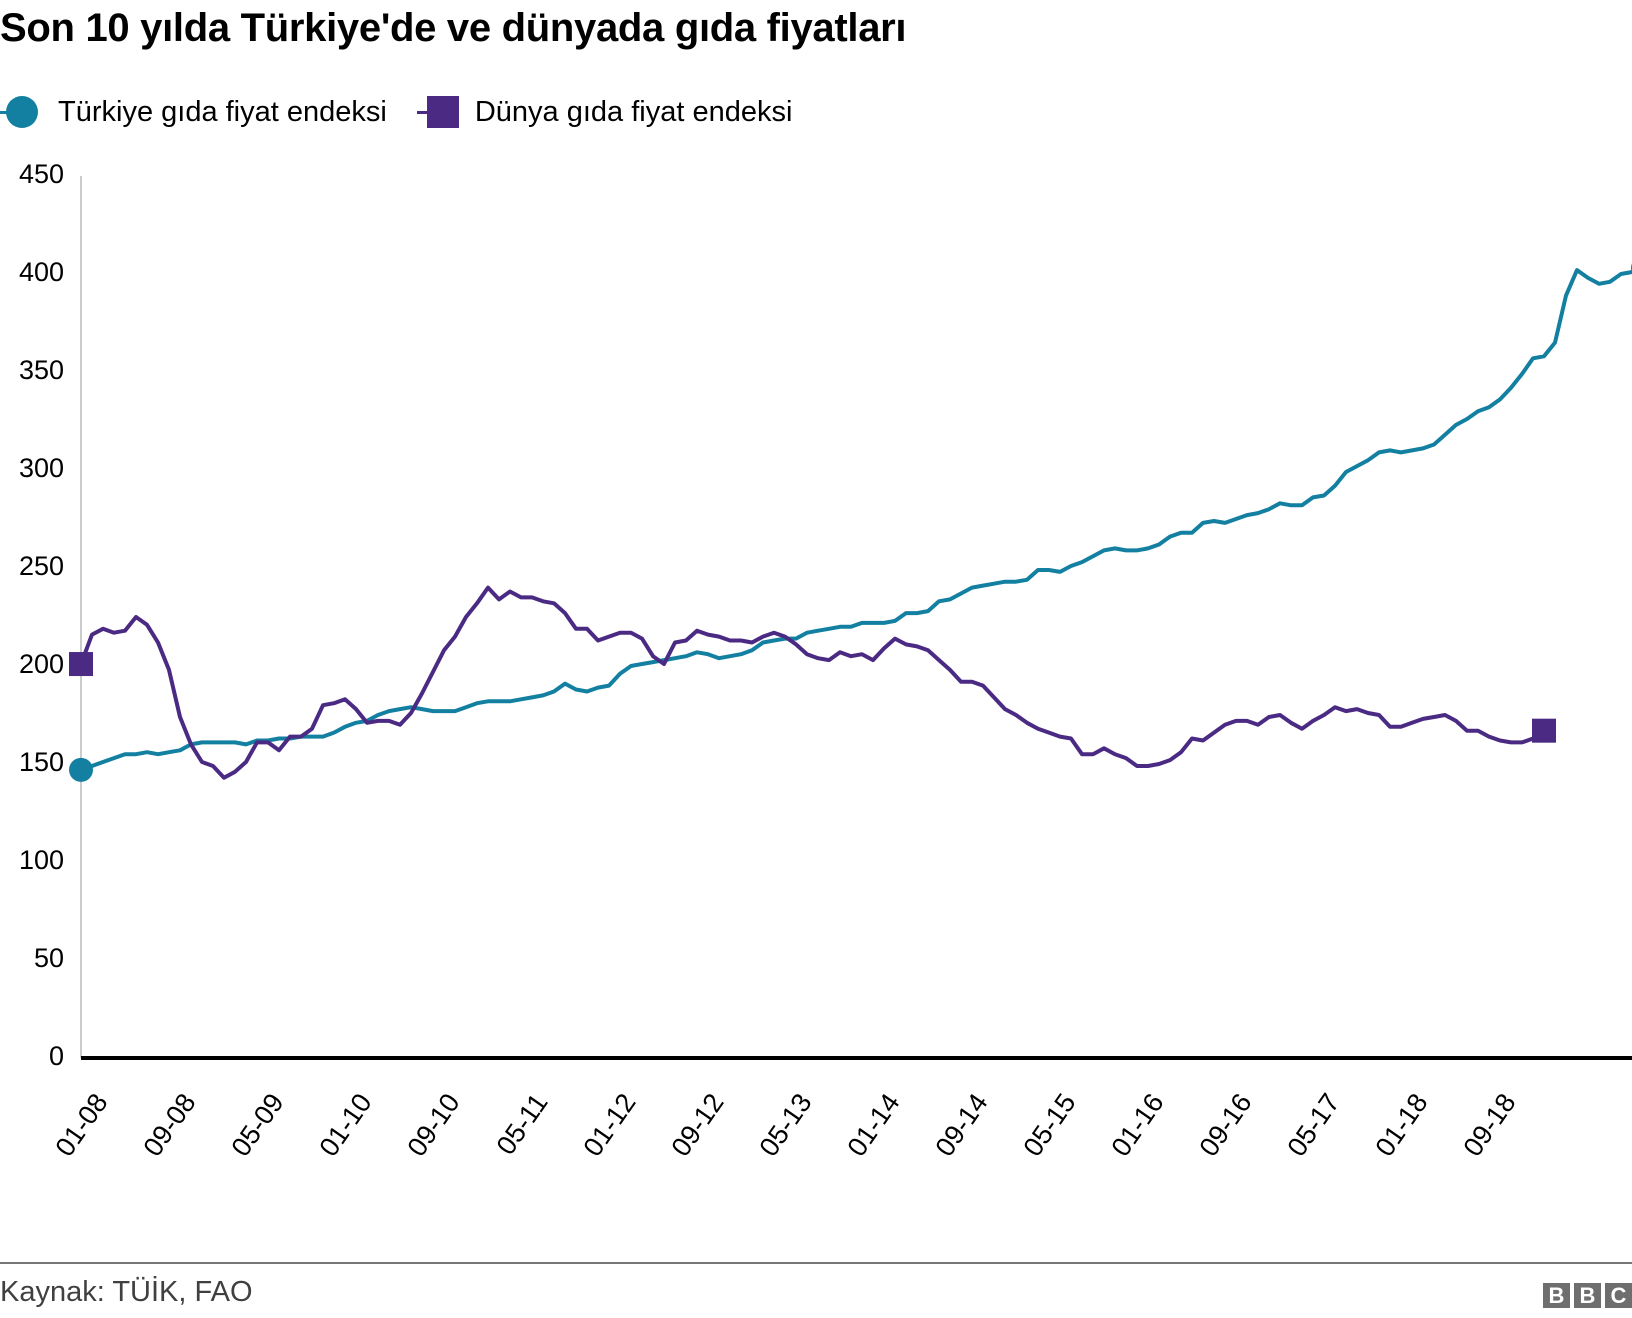 Image resolution: width=1632 pixels, height=1318 pixels. Describe the element at coordinates (41, 860) in the screenshot. I see `y-tick-label: 100` at that location.